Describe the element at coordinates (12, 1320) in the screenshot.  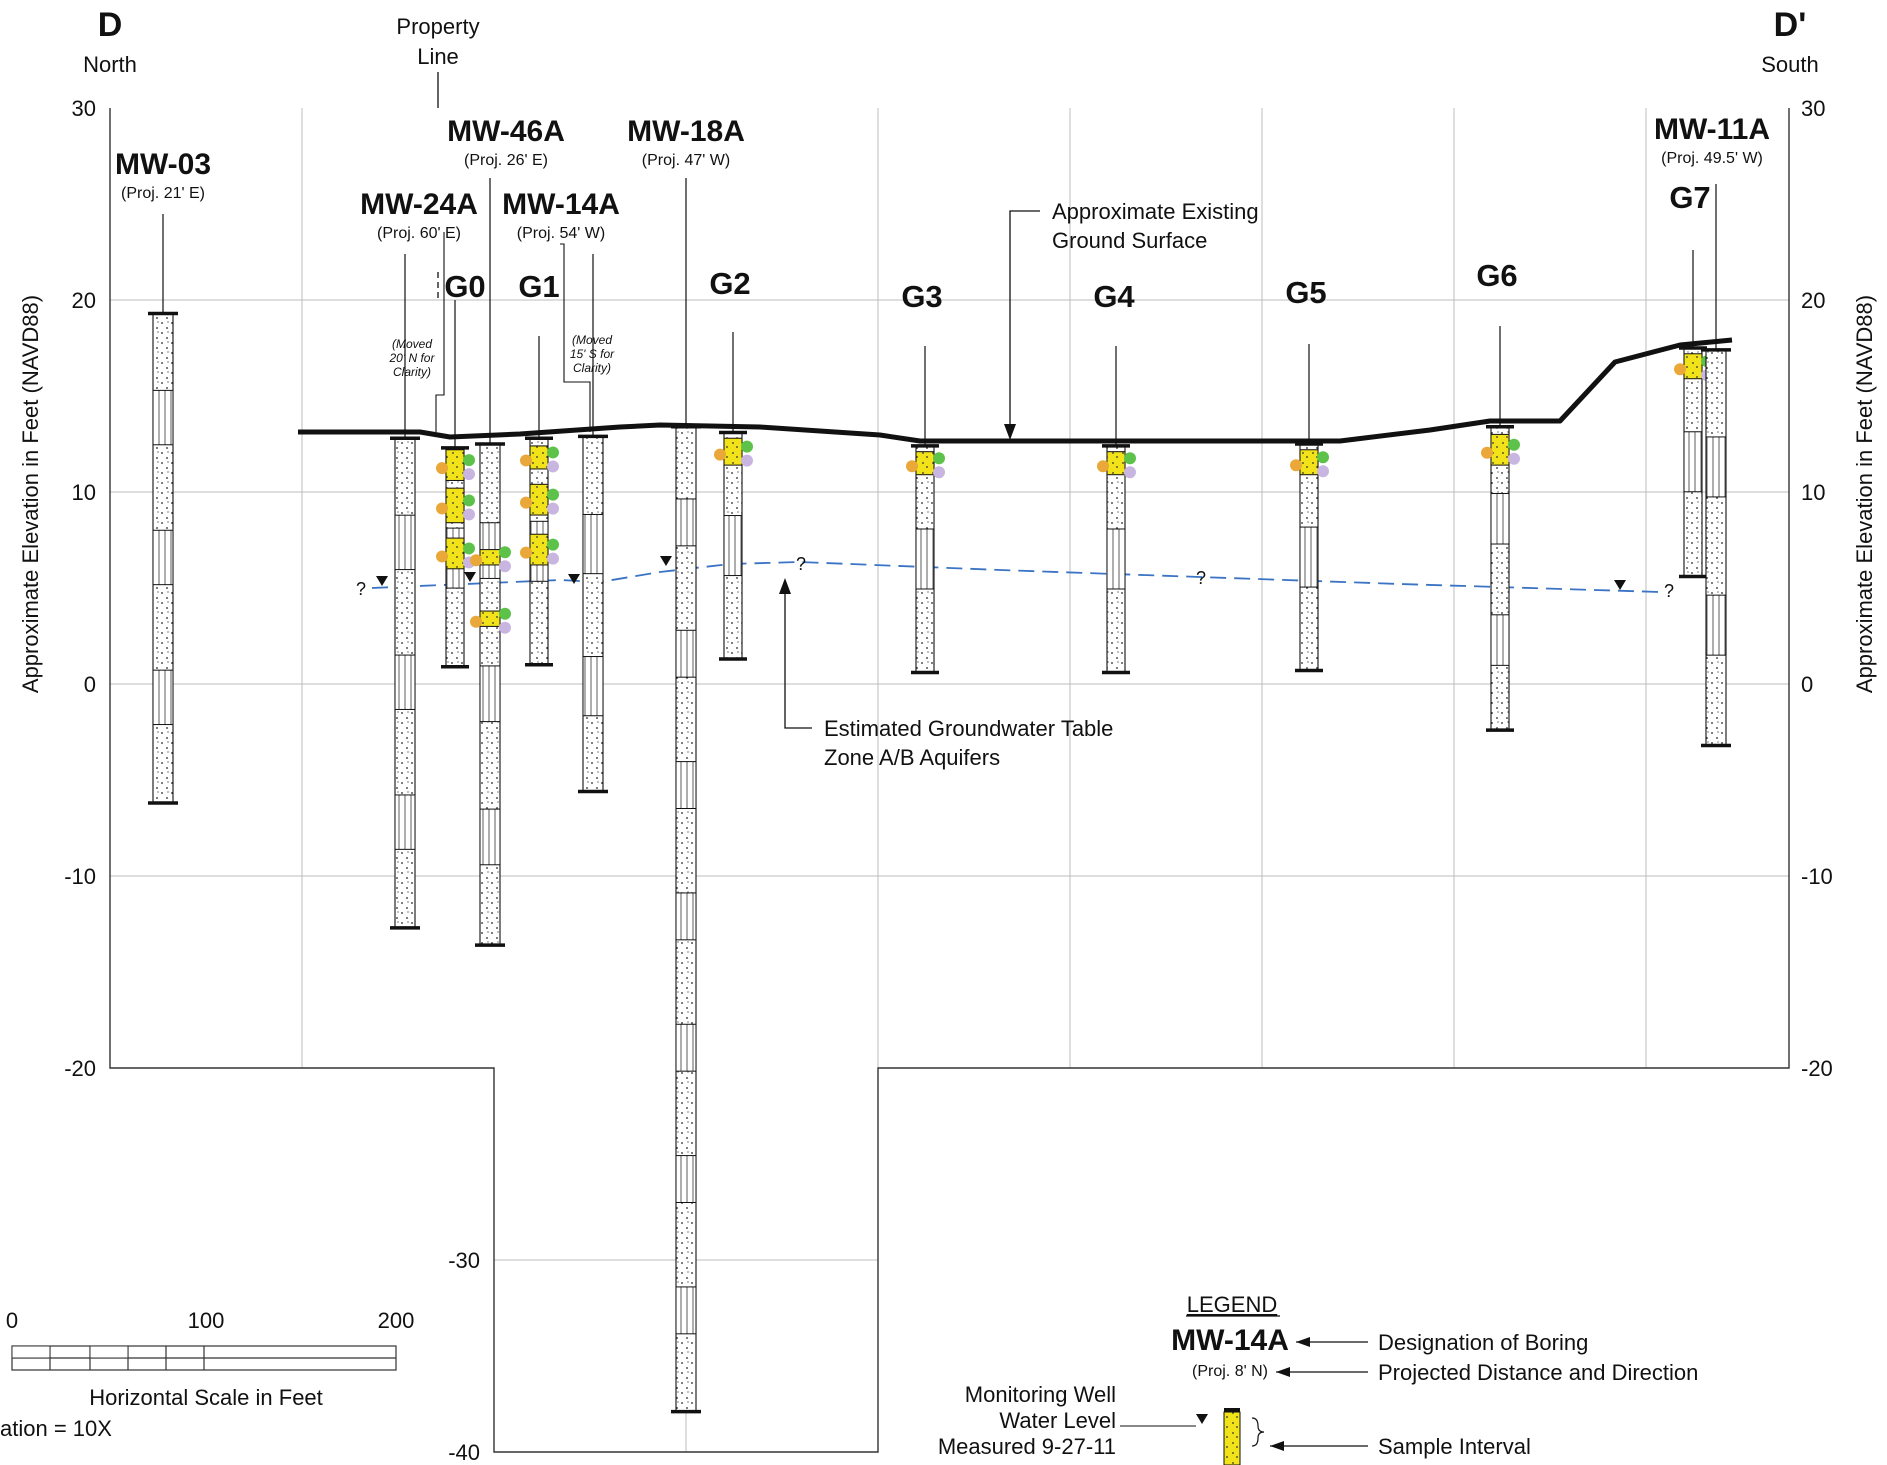
I see `scale-label-0: 0` at that location.